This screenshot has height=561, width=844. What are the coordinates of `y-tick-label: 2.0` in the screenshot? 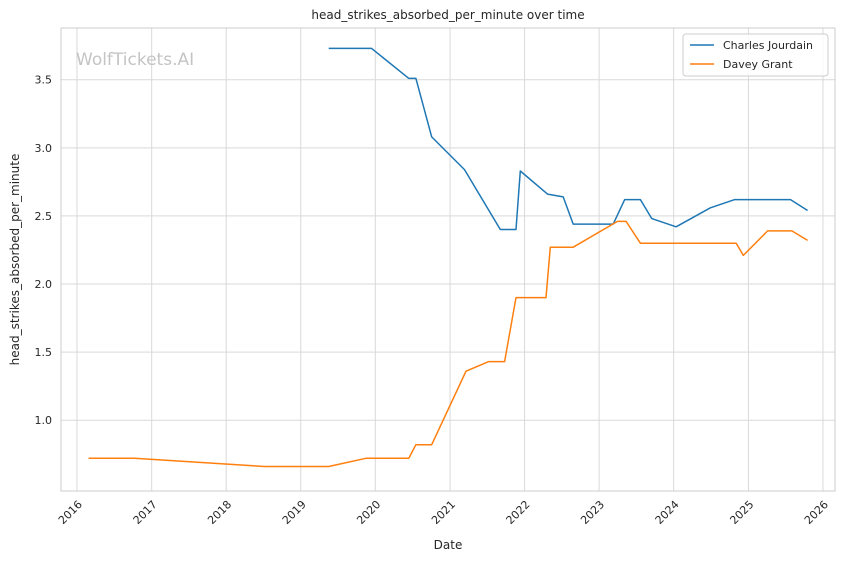 It's located at (44, 284).